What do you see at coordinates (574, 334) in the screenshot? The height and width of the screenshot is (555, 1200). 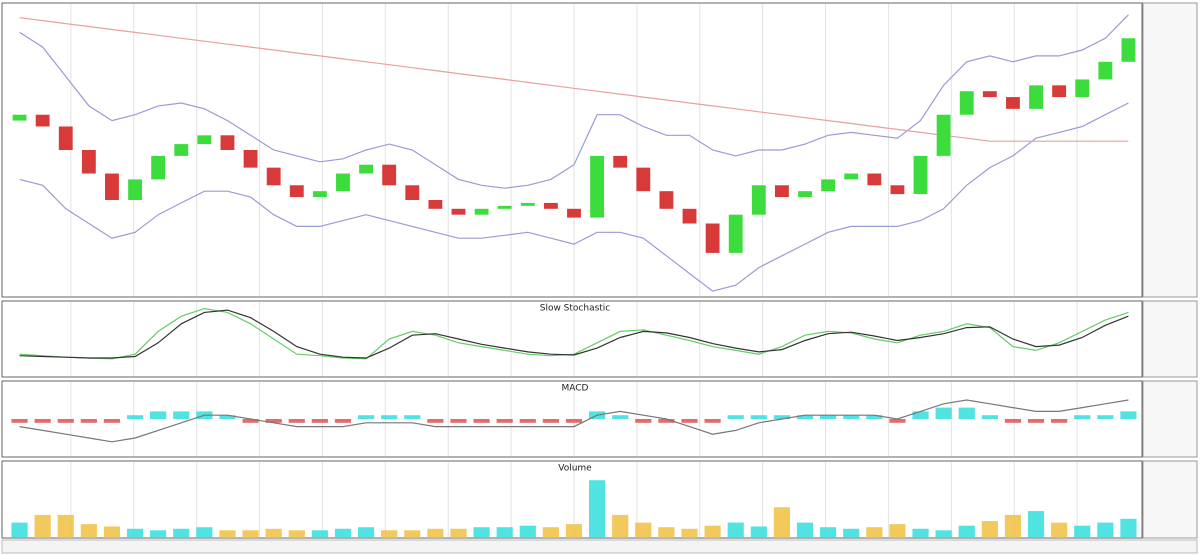 I see `series-line` at bounding box center [574, 334].